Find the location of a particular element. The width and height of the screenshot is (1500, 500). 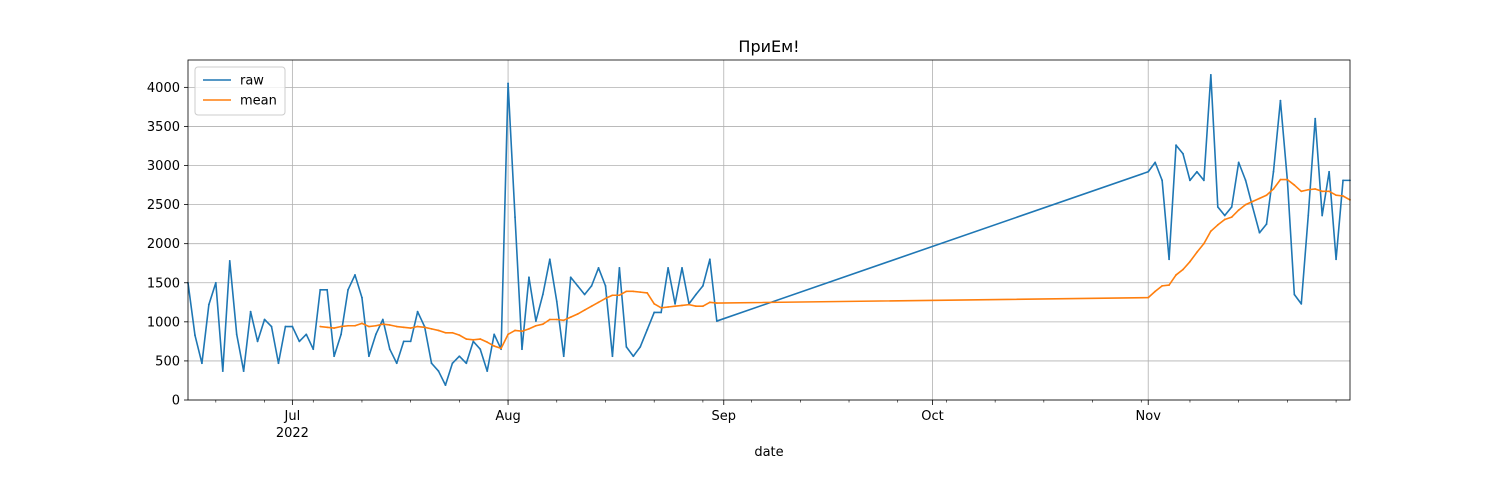

x-tick-sublabel: 2022 is located at coordinates (292, 433).